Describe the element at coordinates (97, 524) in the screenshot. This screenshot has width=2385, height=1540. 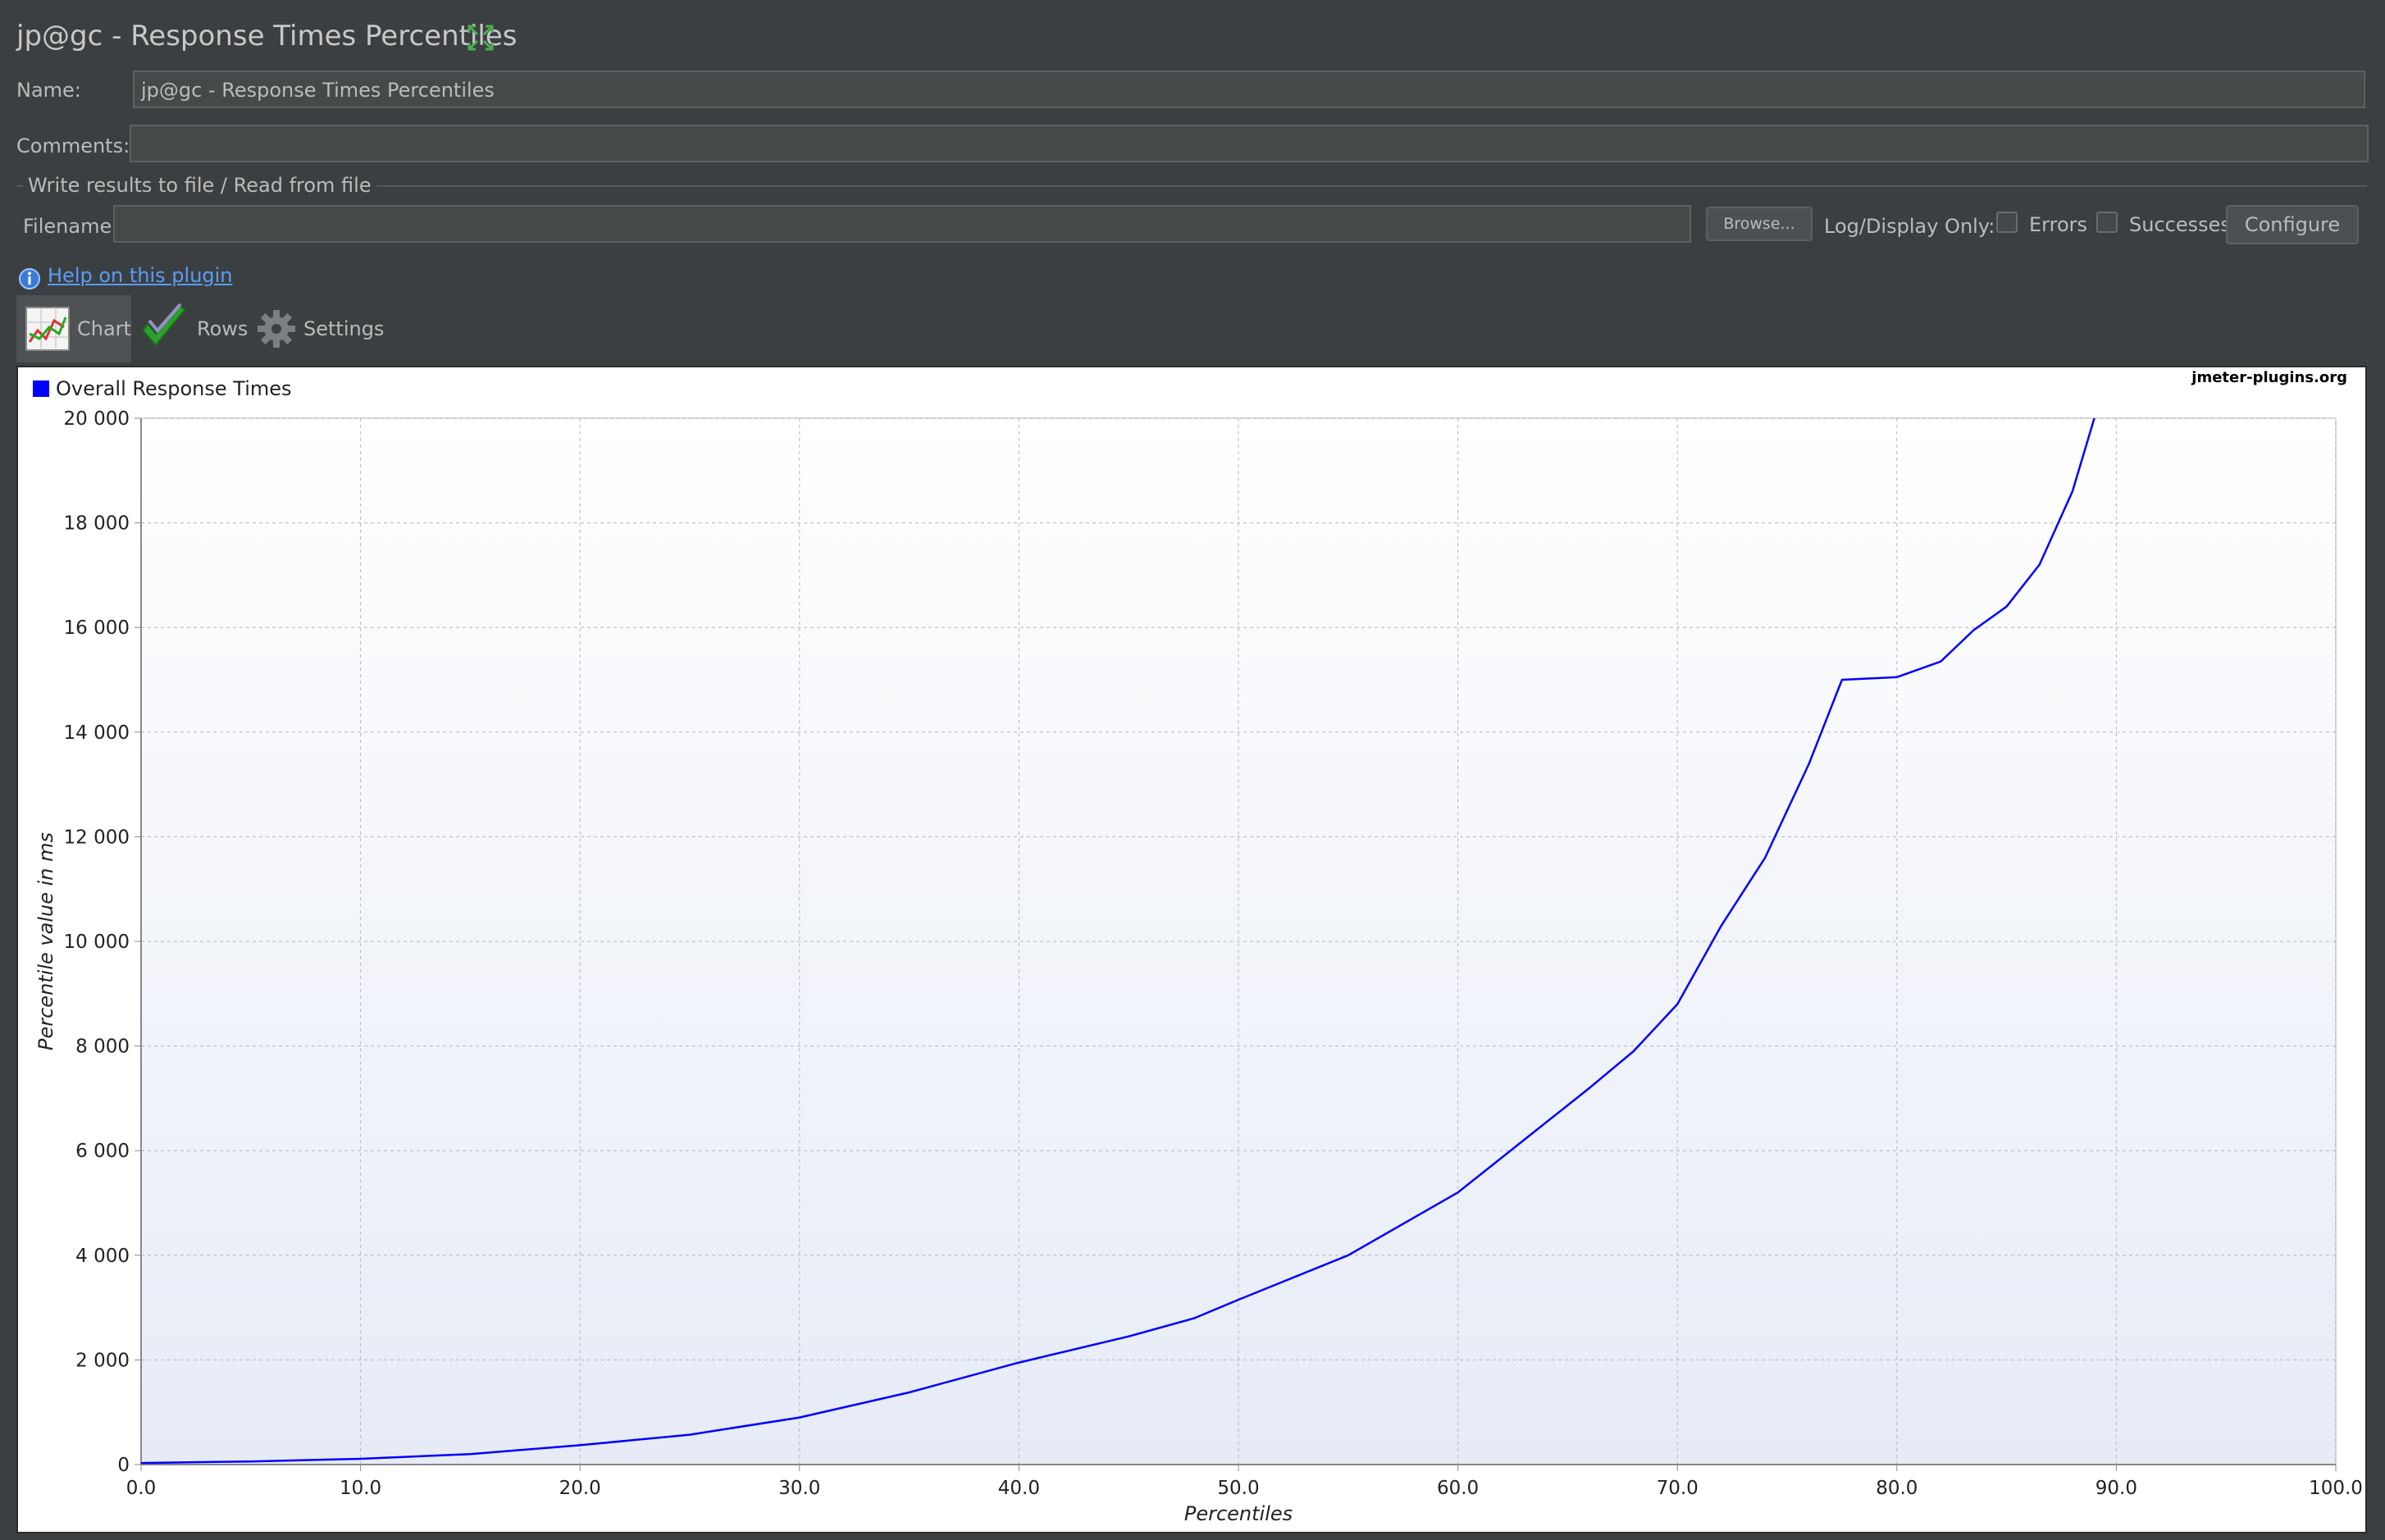
I see `y-tick-label: 18 000` at that location.